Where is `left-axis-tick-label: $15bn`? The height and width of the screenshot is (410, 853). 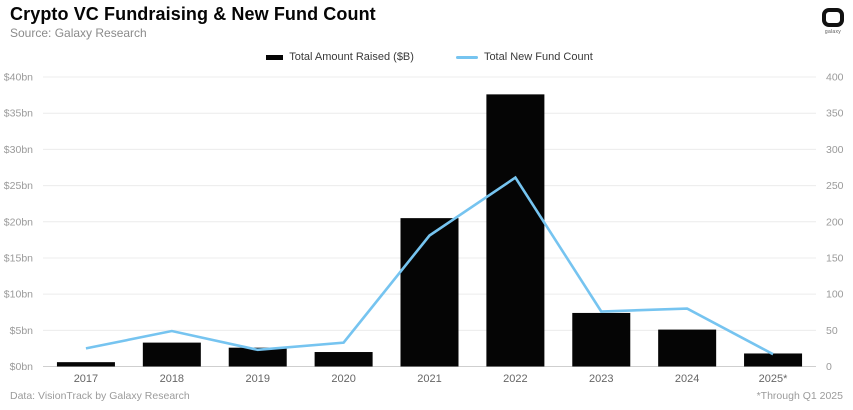 left-axis-tick-label: $15bn is located at coordinates (18, 258).